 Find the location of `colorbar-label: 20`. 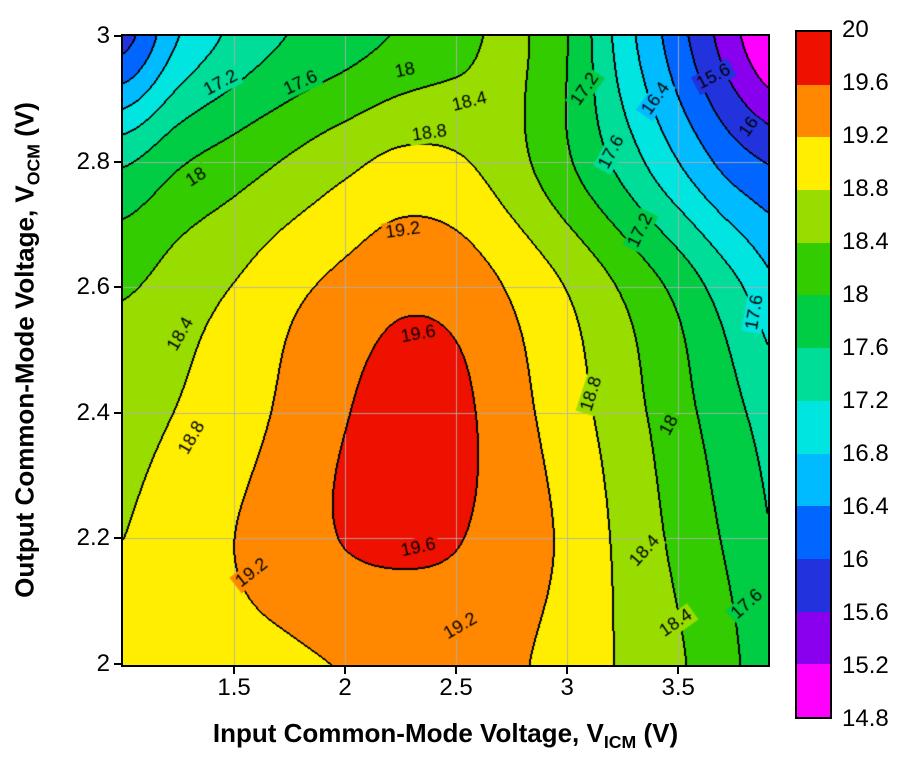

colorbar-label: 20 is located at coordinates (855, 29).